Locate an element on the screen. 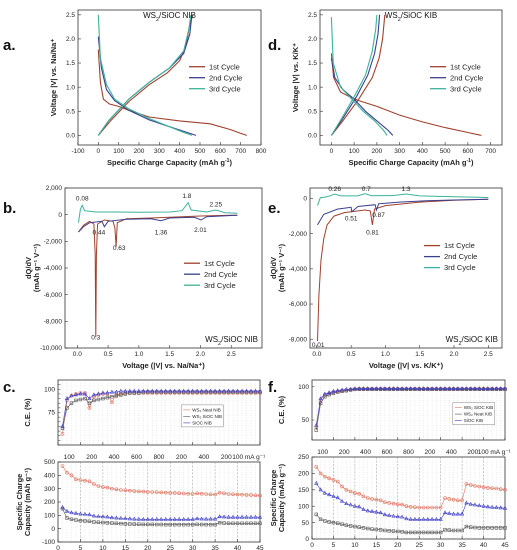 The image size is (517, 550). a-xtick-label: 400 is located at coordinates (179, 151).